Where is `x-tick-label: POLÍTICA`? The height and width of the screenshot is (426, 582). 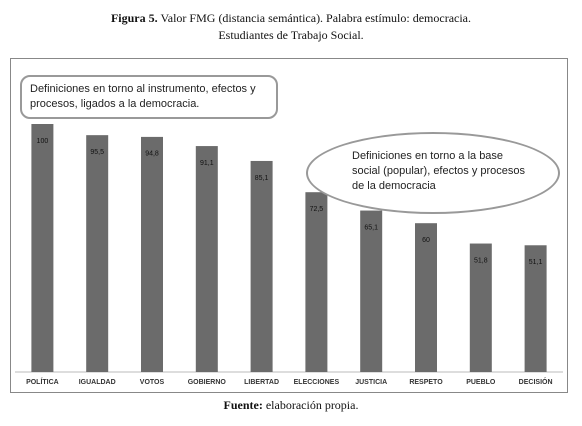
x-tick-label: POLÍTICA is located at coordinates (42, 381).